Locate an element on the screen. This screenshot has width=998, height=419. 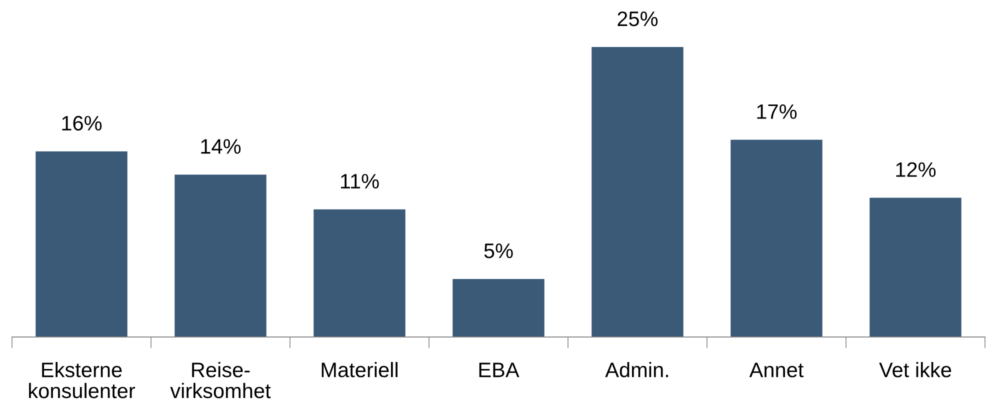
x-tick-label: Annet is located at coordinates (776, 370).